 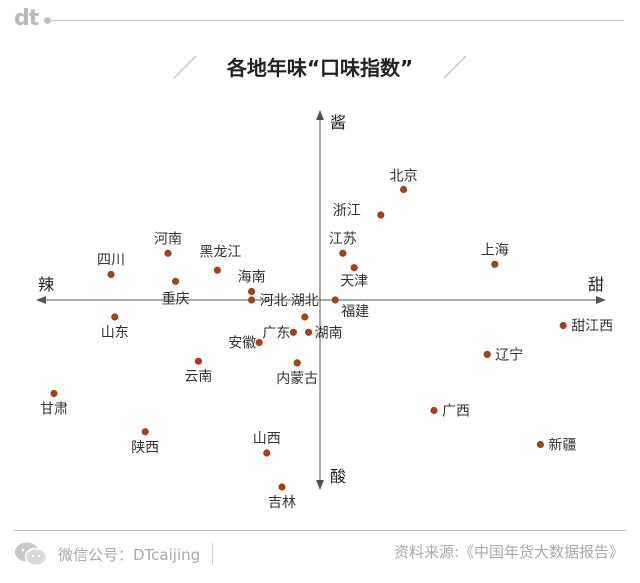 I want to click on brand-logo: dt, so click(x=26, y=18).